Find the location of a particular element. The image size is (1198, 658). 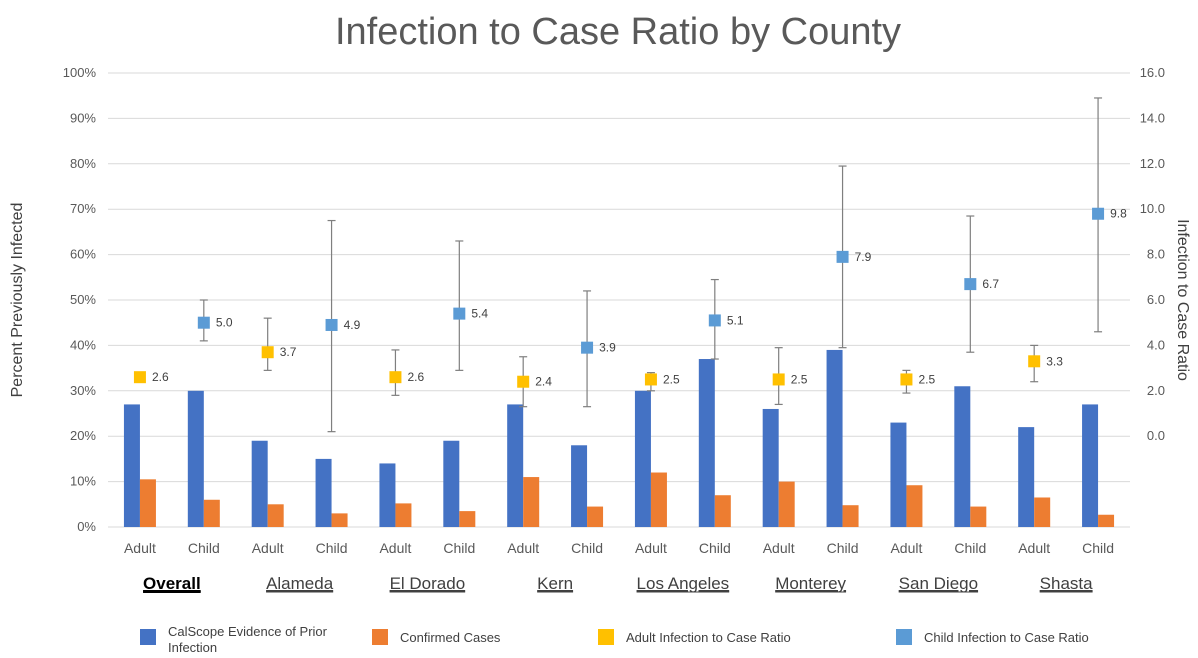

y-right-tick-label: 14.0 is located at coordinates (1152, 117).